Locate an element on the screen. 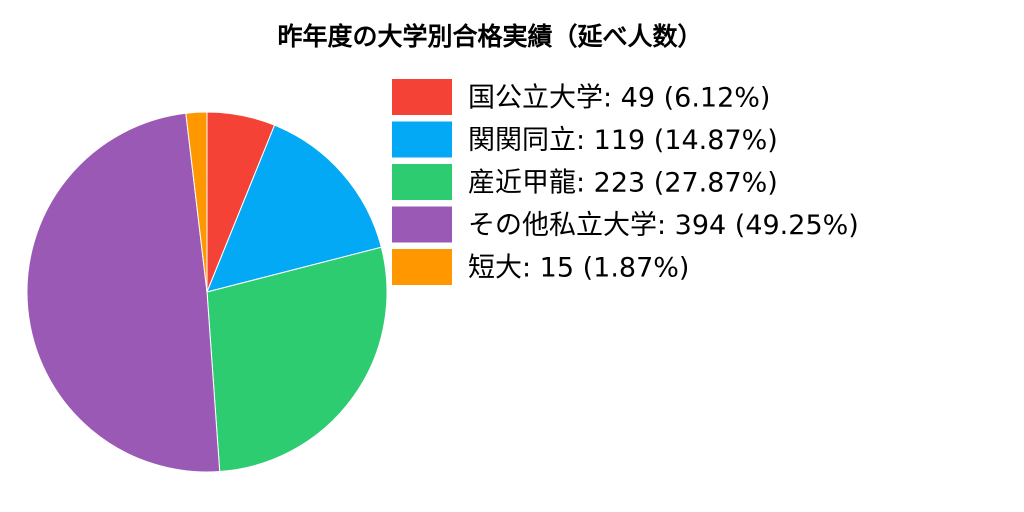 The image size is (1024, 512). legend-label: その他私立大学: 394 (49.25%) is located at coordinates (663, 225).